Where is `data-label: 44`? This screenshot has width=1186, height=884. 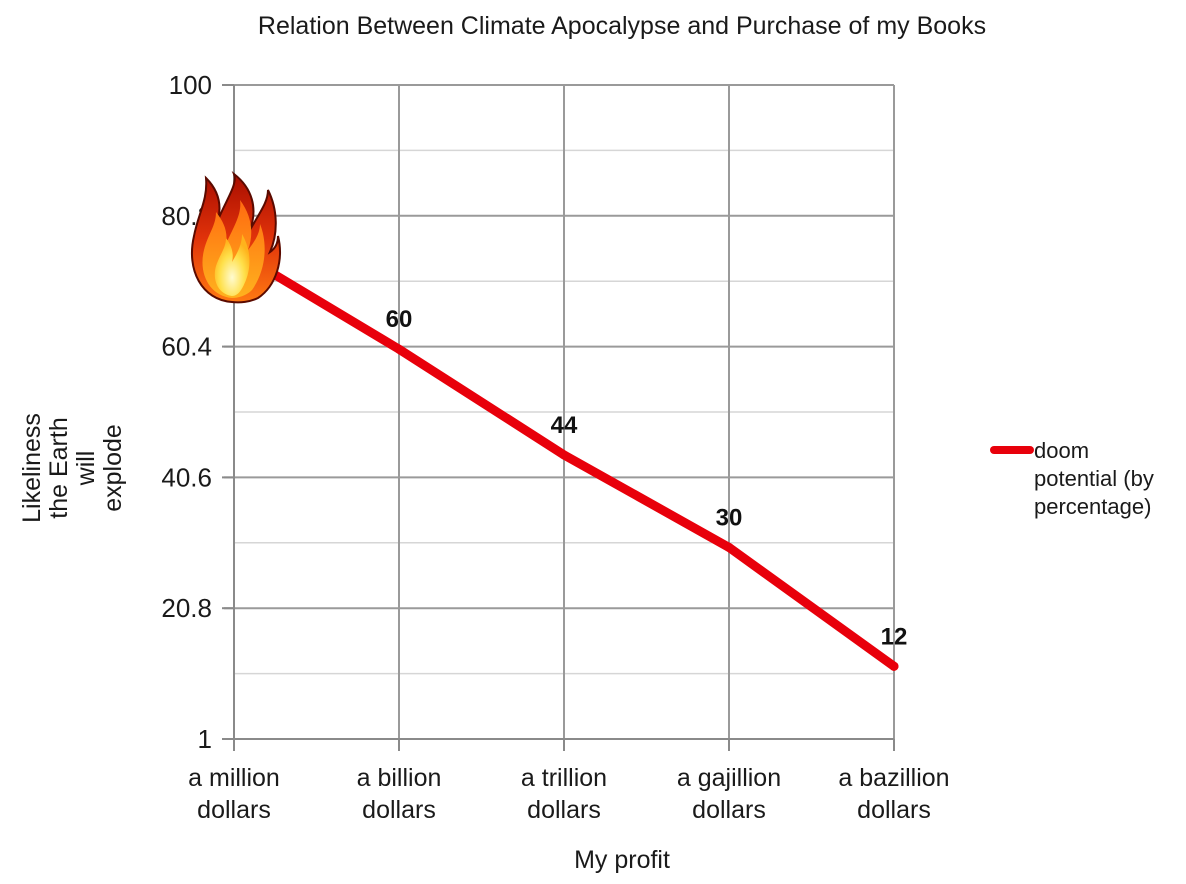 data-label: 44 is located at coordinates (564, 425).